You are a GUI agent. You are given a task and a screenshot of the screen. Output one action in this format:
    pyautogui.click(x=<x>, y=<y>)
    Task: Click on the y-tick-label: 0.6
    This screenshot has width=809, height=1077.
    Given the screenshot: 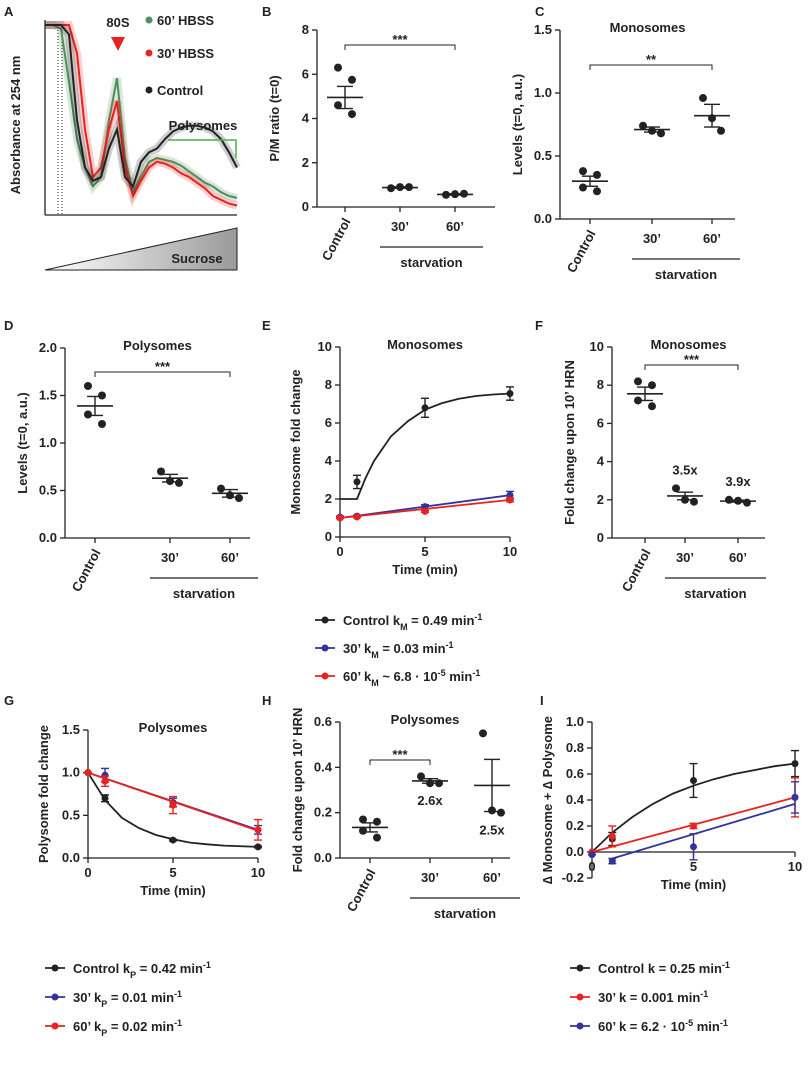 What is the action you would take?
    pyautogui.click(x=323, y=721)
    